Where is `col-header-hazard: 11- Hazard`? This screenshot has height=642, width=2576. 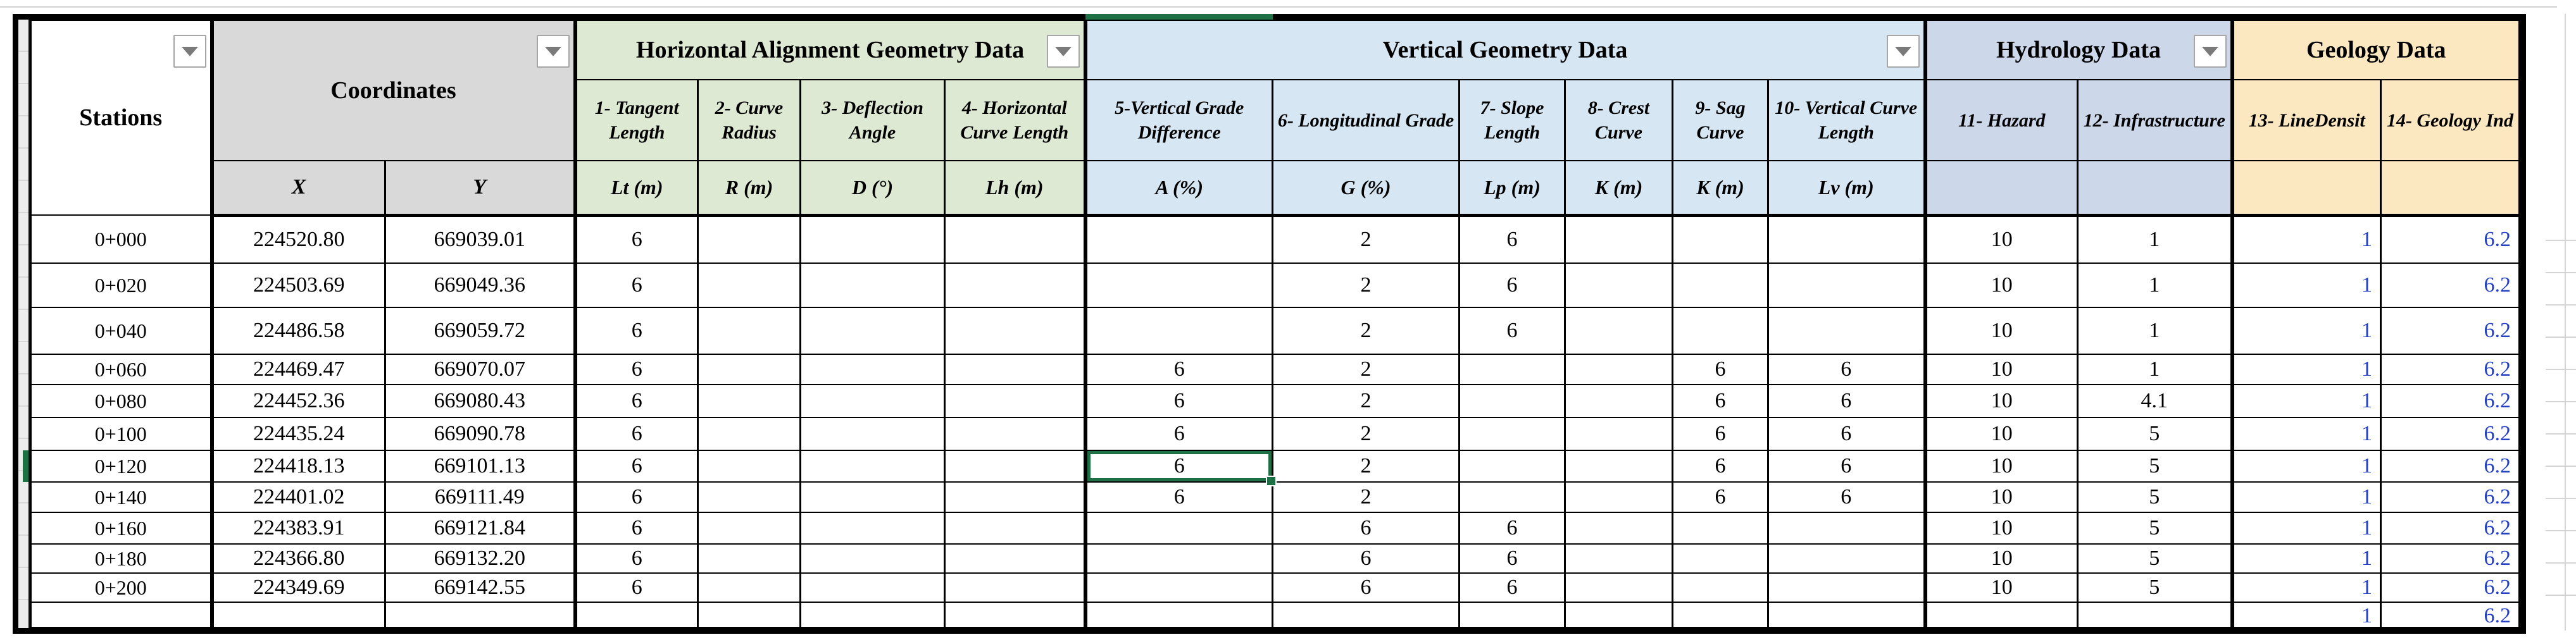
col-header-hazard: 11- Hazard is located at coordinates (2001, 120).